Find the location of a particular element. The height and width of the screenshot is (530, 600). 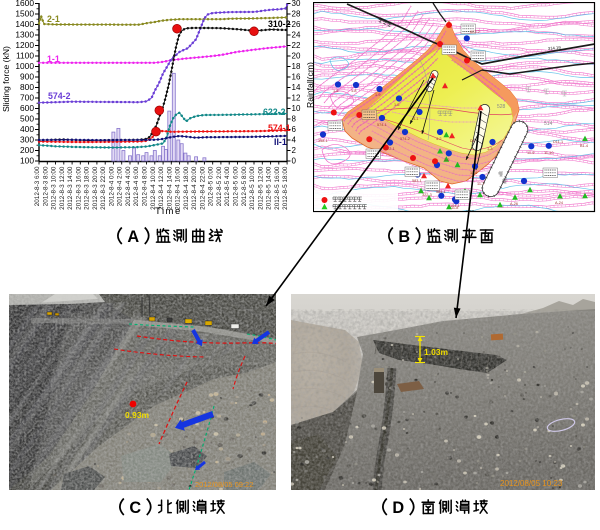

svg-text: 2012-8-5 6:00 is located at coordinates (236, 186).